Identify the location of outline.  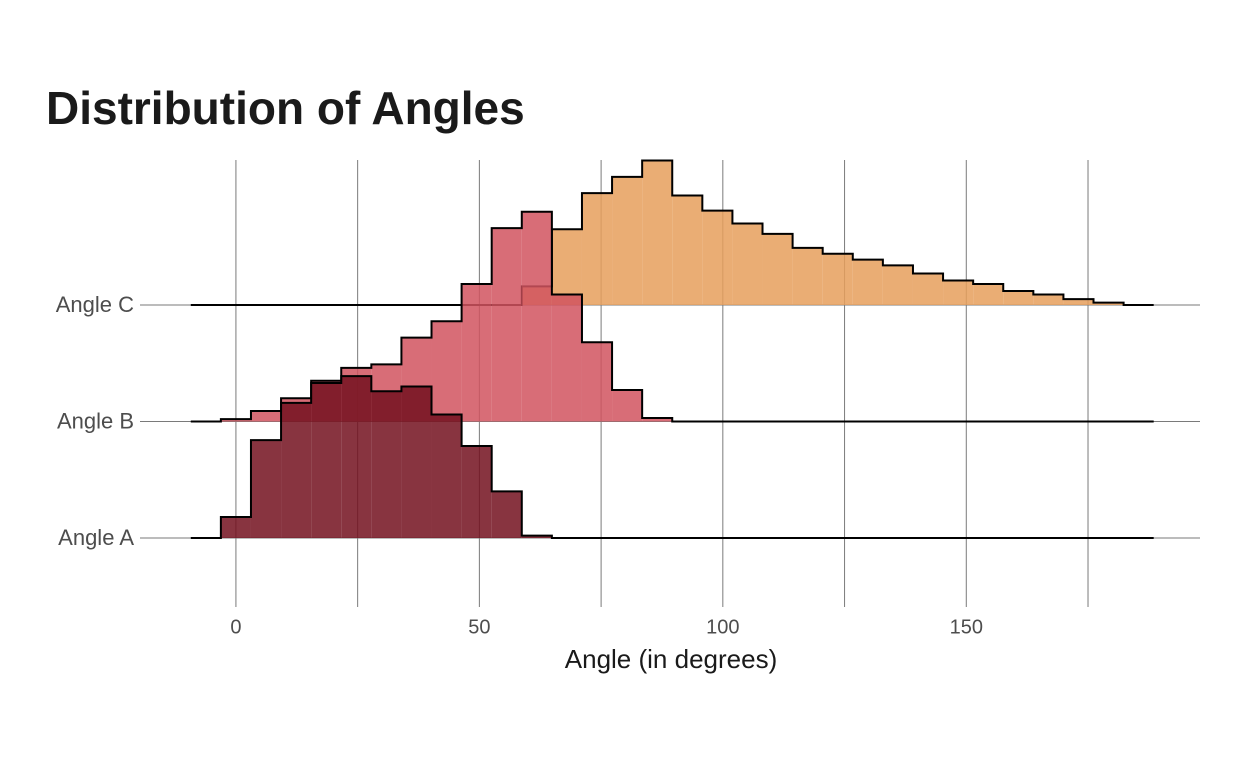
(672, 232).